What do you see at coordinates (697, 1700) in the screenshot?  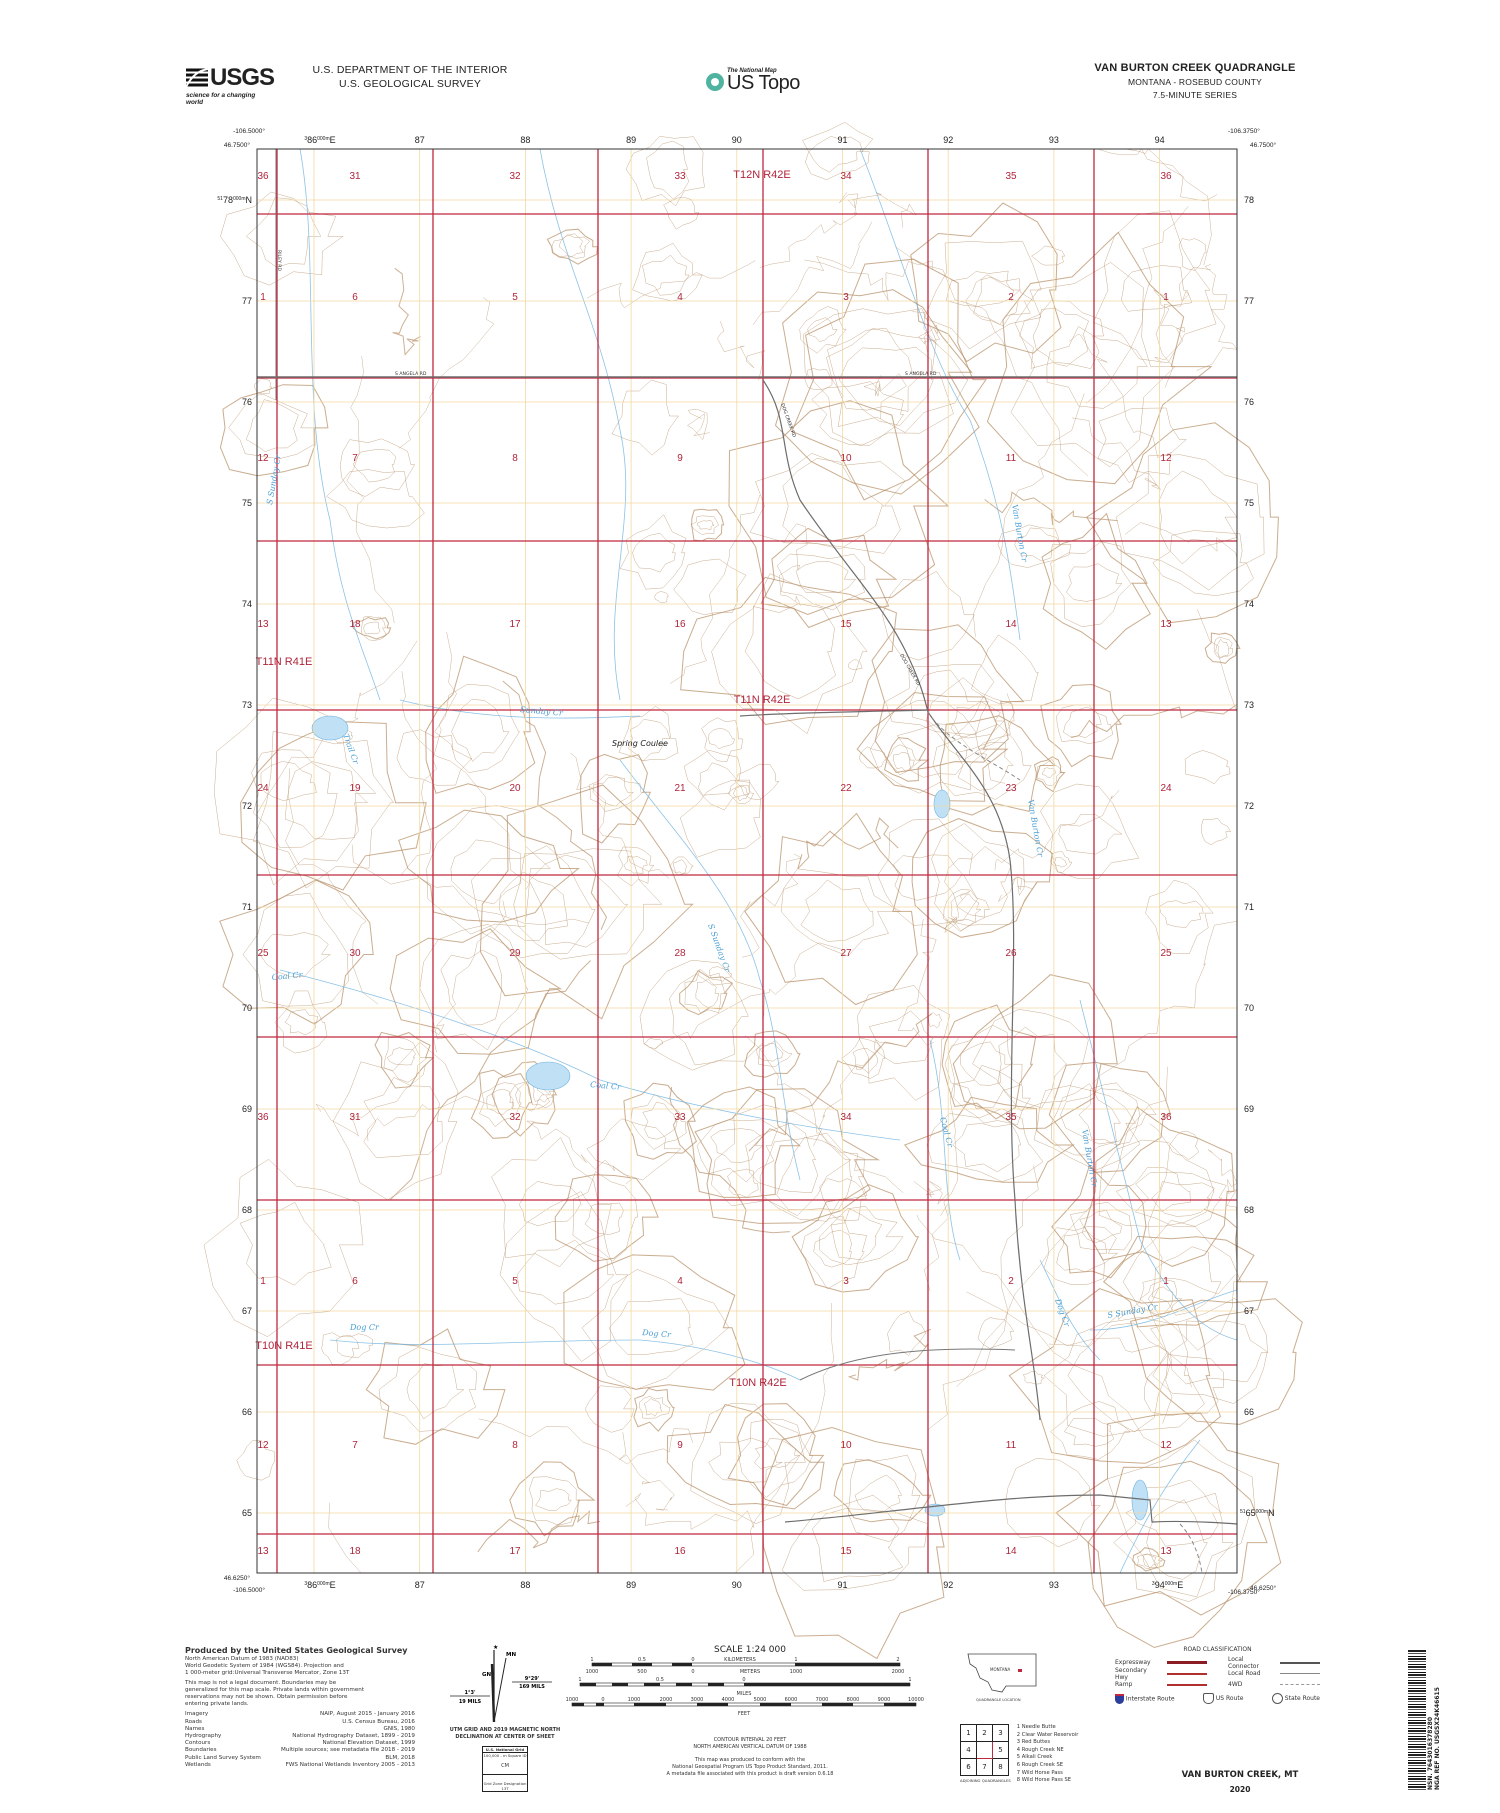 I see `scale-tick-label: 3000` at bounding box center [697, 1700].